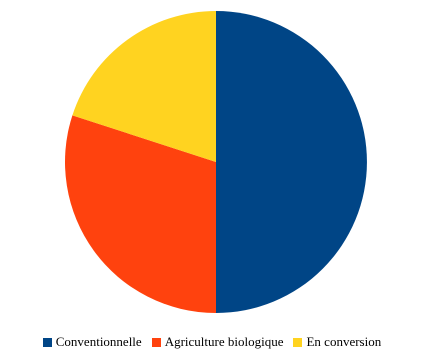 This screenshot has height=350, width=424. I want to click on legend-item-en-conversion: En conversion, so click(337, 342).